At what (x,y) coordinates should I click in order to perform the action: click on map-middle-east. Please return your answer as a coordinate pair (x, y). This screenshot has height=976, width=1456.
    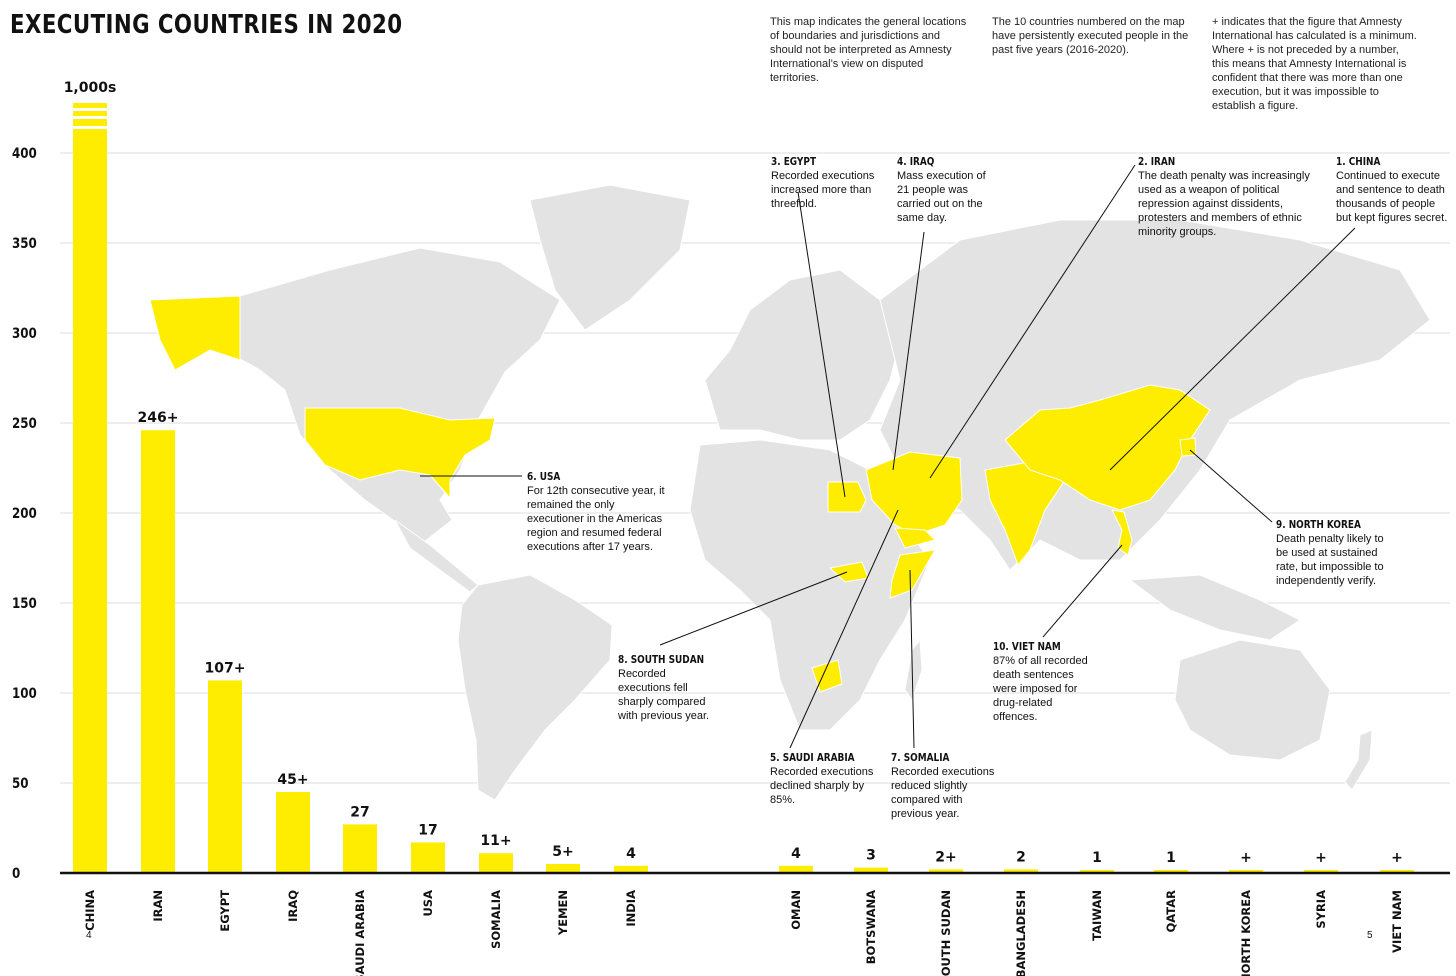
    Looking at the image, I should click on (914, 493).